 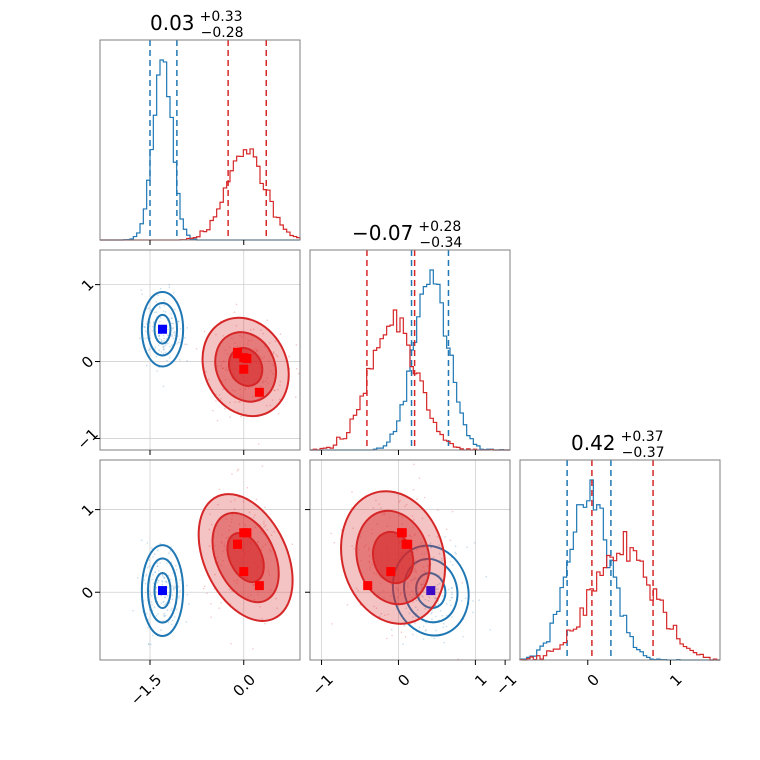 I want to click on y-tick-label: −1, so click(x=88, y=439).